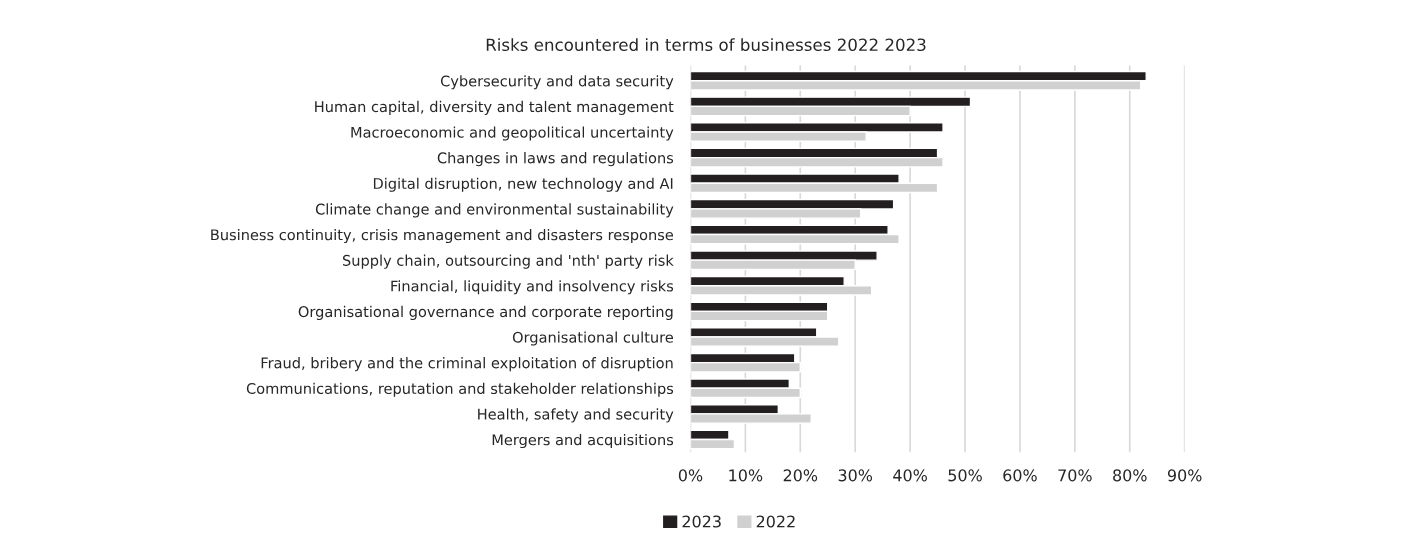  Describe the element at coordinates (508, 261) in the screenshot. I see `y-tick-label: Supply chain, outsourcing and 'nth' party risk` at that location.